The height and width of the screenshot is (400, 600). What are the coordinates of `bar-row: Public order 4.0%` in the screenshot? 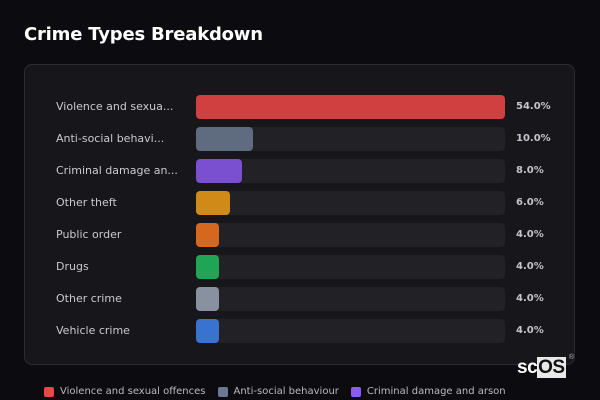 It's located at (299, 235).